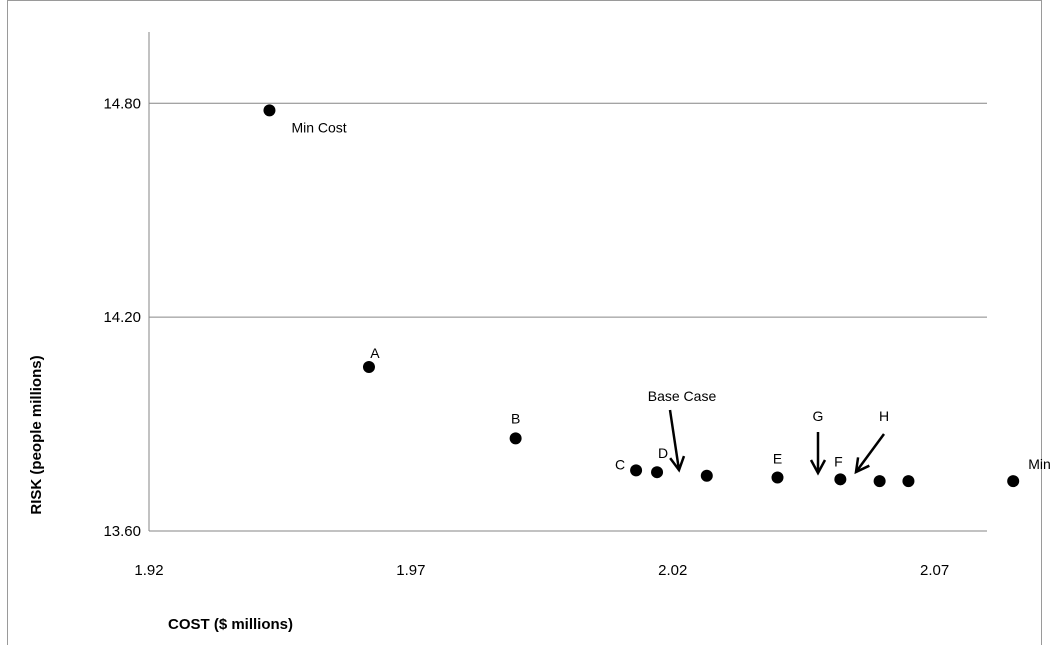 This screenshot has width=1051, height=650. What do you see at coordinates (375, 353) in the screenshot?
I see `point-label: A` at bounding box center [375, 353].